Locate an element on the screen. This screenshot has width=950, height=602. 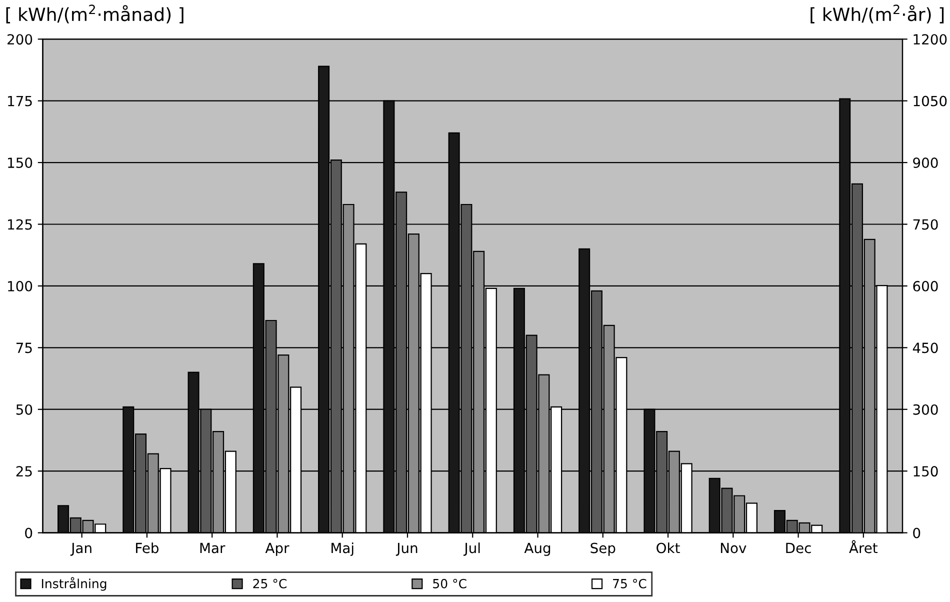
y-tick-label: 175 is located at coordinates (20, 101).